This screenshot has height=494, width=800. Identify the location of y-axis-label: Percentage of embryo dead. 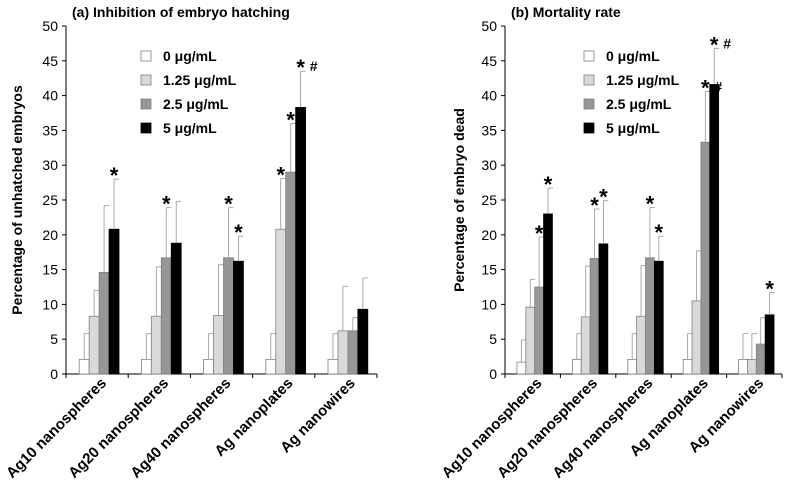
(459, 200).